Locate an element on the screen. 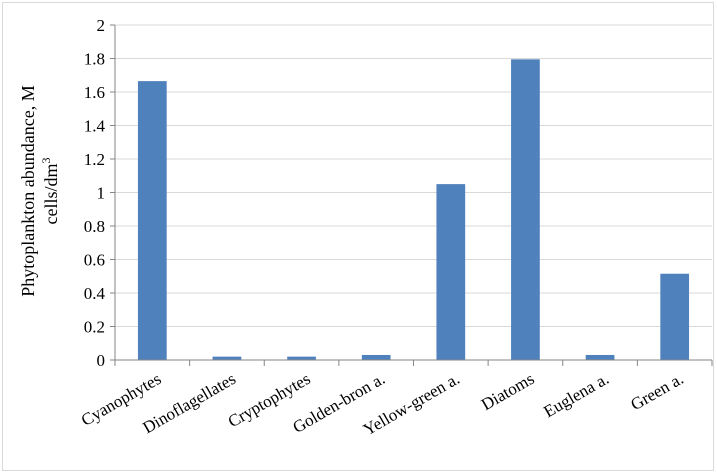  y-tick-label: 1.8 is located at coordinates (94, 59).